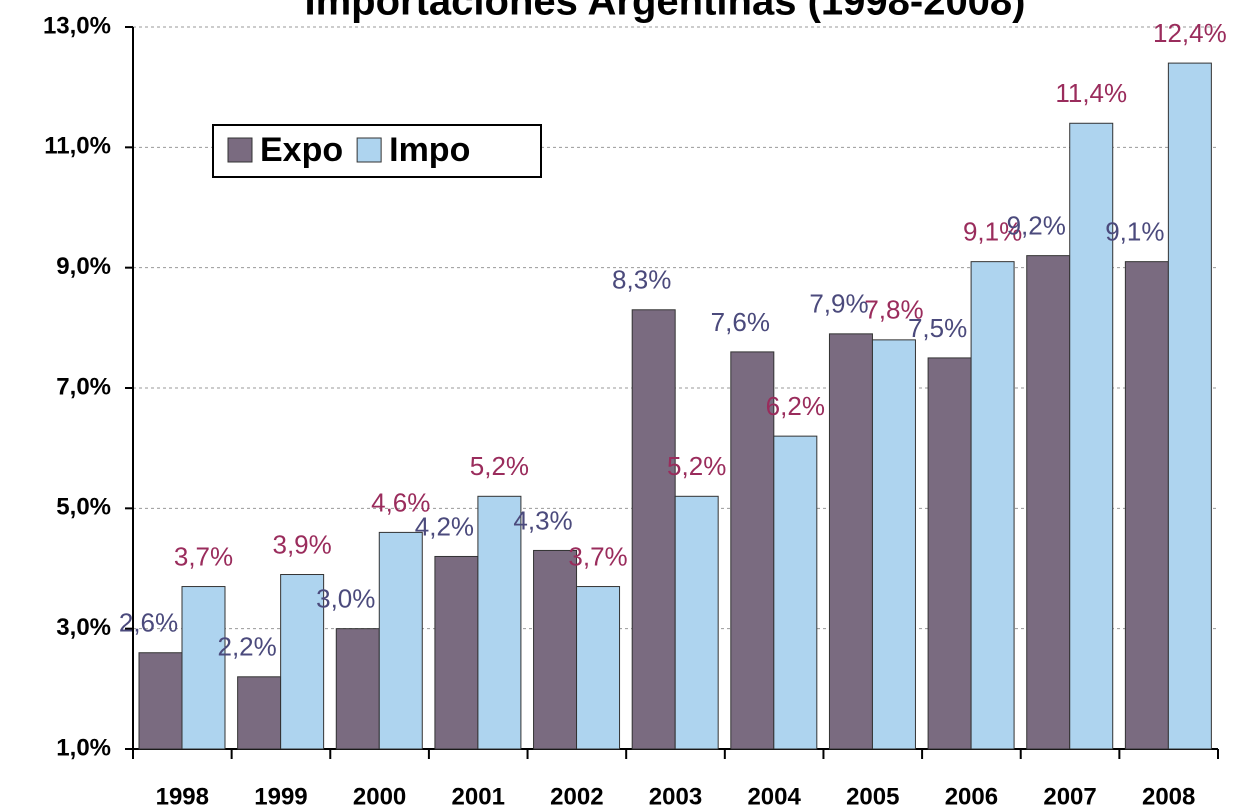  What do you see at coordinates (1168, 796) in the screenshot?
I see `x-tick-label: 2008` at bounding box center [1168, 796].